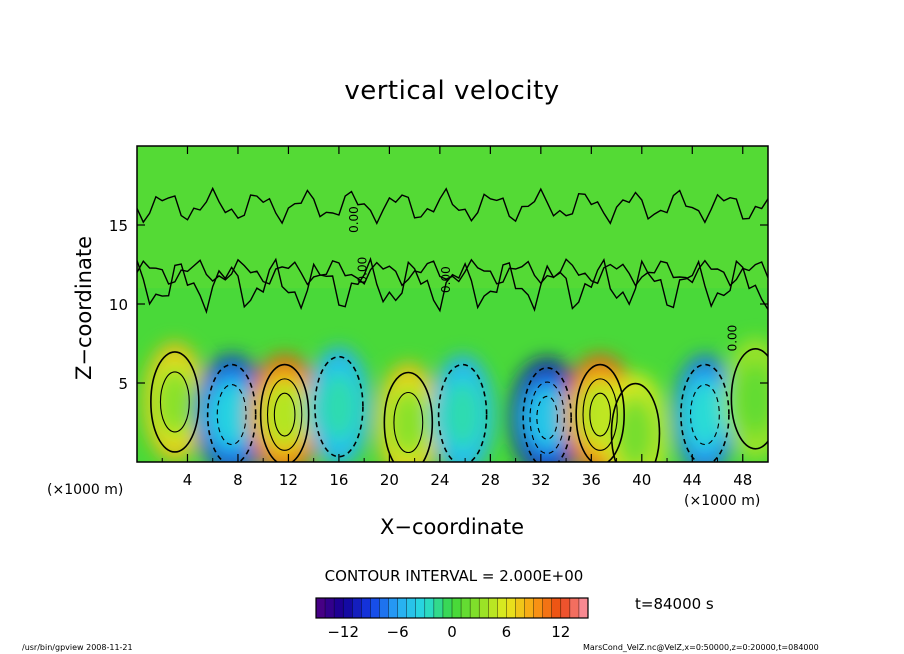 The height and width of the screenshot is (654, 904). I want to click on x-tick-label: 8, so click(238, 480).